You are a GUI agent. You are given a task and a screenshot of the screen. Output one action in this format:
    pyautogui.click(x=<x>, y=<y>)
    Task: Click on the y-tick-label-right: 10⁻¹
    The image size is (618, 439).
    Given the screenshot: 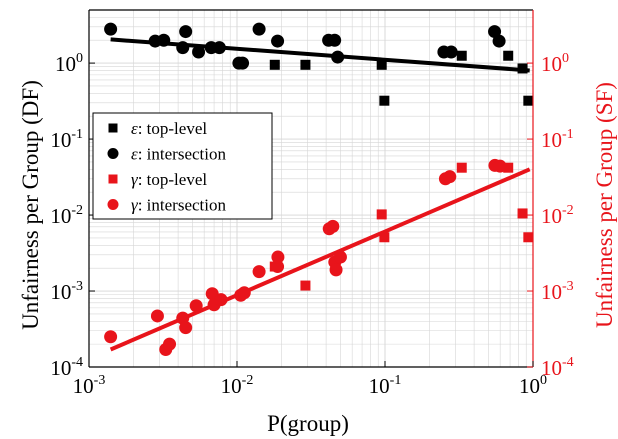 What is the action you would take?
    pyautogui.click(x=557, y=139)
    